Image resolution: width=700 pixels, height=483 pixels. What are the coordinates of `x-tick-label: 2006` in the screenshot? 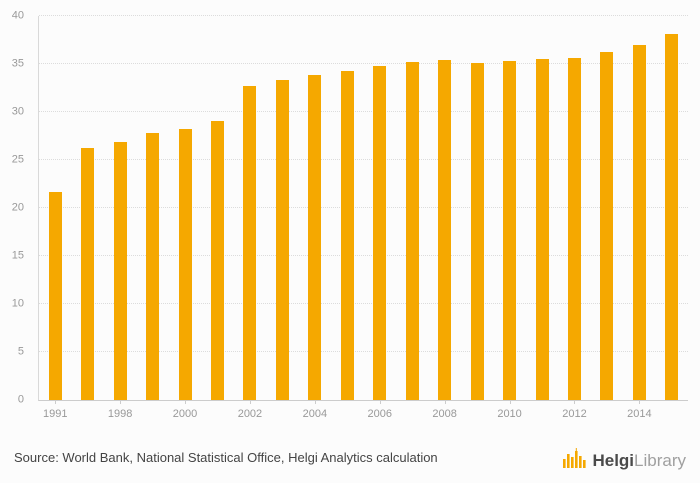 It's located at (379, 414).